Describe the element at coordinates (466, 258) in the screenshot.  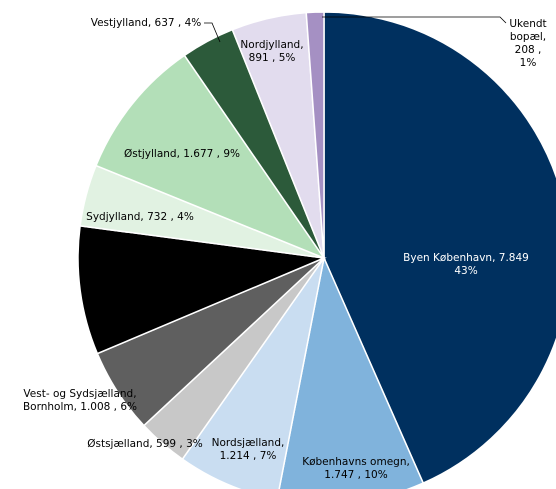
I see `data-label: Byen København, 7.849` at that location.